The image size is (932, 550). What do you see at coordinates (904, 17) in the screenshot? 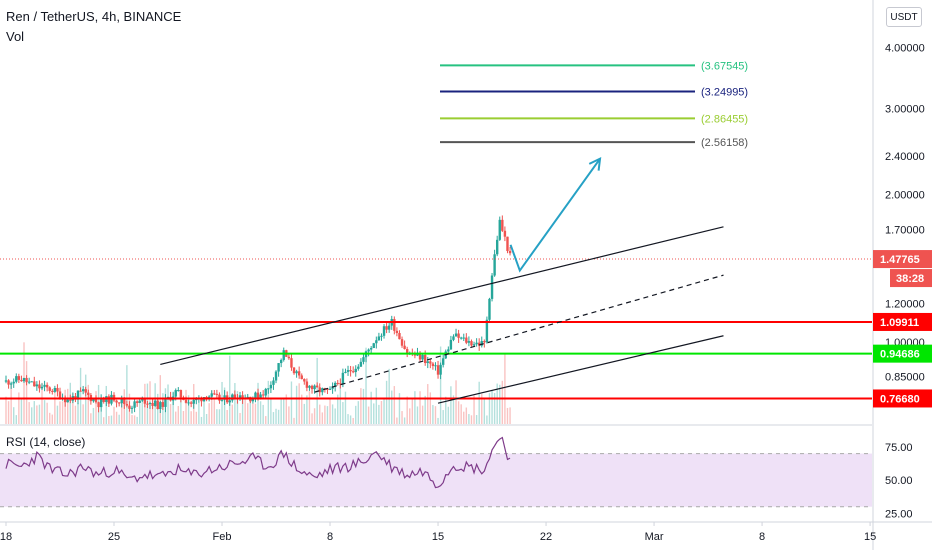
I see `currency-button: USDT` at bounding box center [904, 17].